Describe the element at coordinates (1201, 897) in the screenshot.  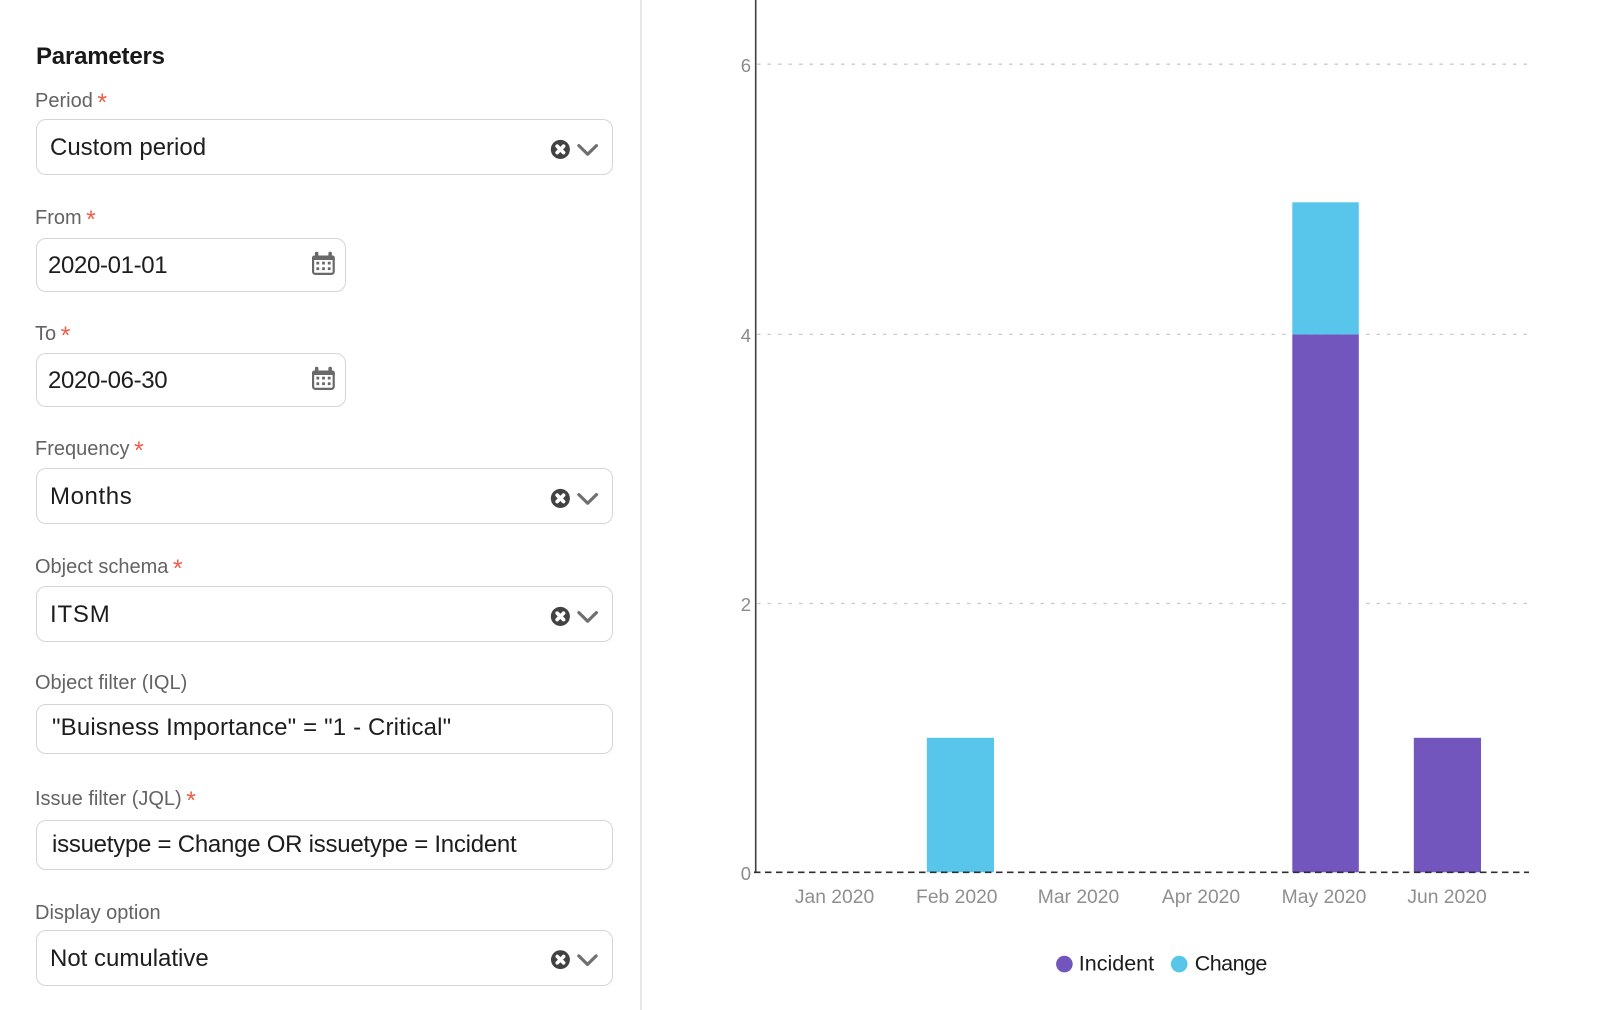
I see `svg-text: Apr 2020` at that location.